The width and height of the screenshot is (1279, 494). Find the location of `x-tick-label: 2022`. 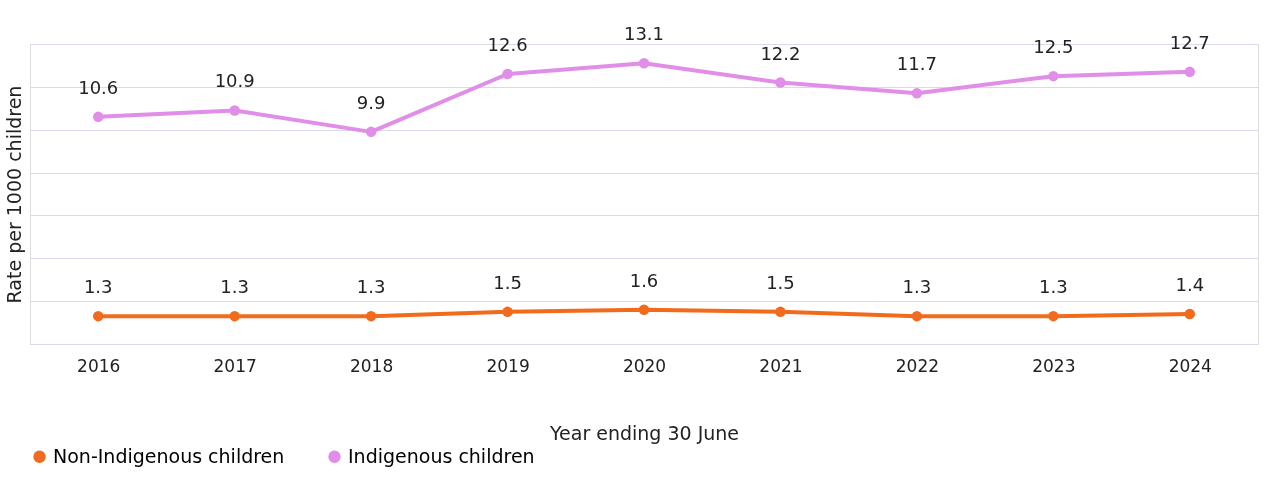

x-tick-label: 2022 is located at coordinates (917, 365).